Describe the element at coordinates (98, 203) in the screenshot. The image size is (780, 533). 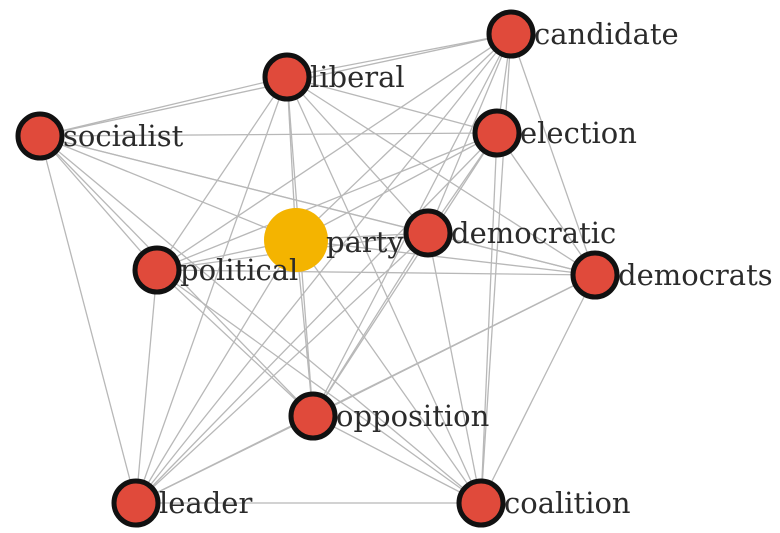
I see `edge-socialist-political` at that location.